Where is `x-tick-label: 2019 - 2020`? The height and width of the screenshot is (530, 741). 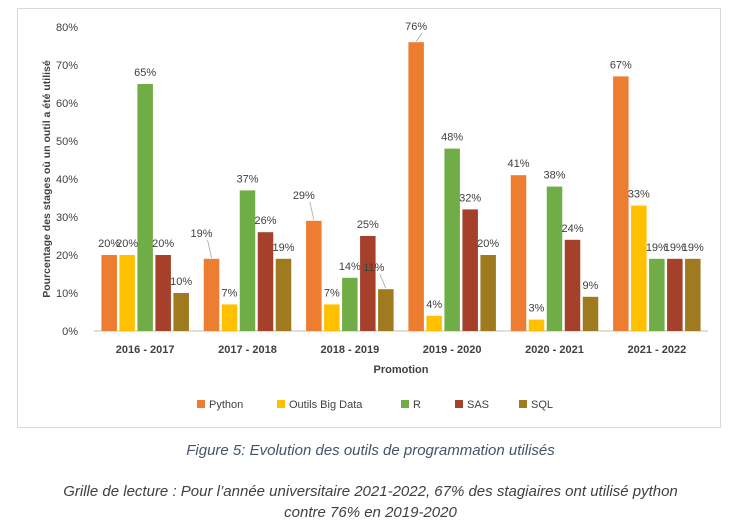
x-tick-label: 2019 - 2020 is located at coordinates (452, 350).